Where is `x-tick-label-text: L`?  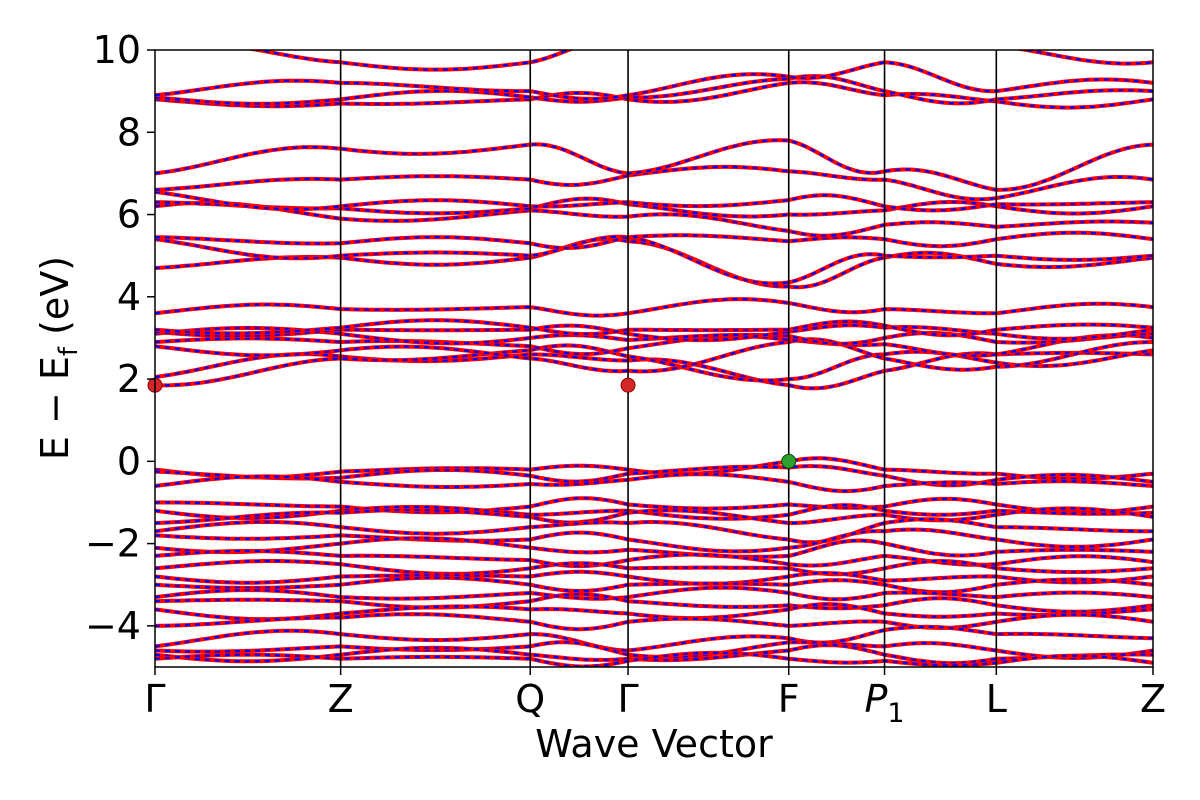 x-tick-label-text: L is located at coordinates (996, 699).